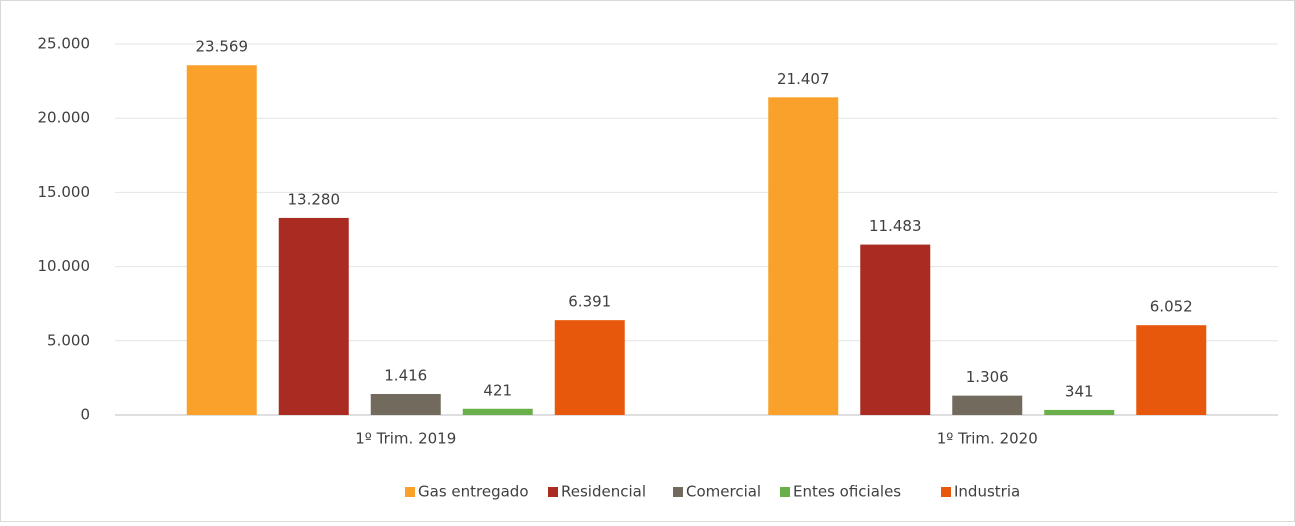 The width and height of the screenshot is (1295, 526). What do you see at coordinates (589, 302) in the screenshot?
I see `value-label: 6.391` at bounding box center [589, 302].